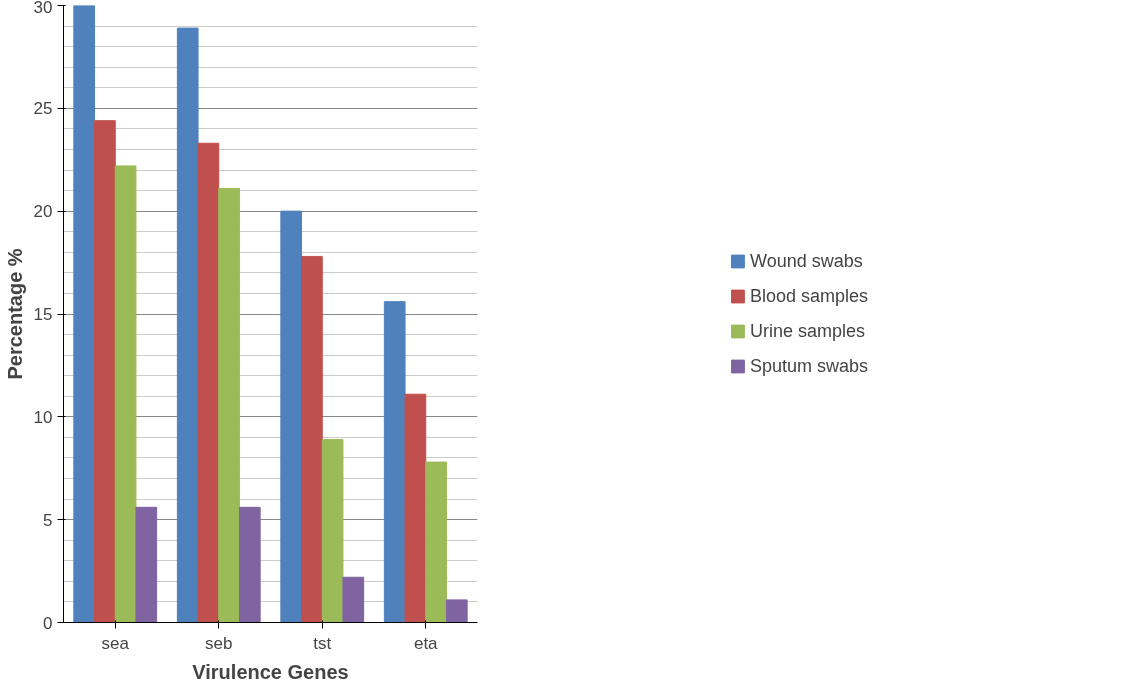 Image resolution: width=1134 pixels, height=698 pixels. I want to click on legend-label: Urine samples, so click(807, 331).